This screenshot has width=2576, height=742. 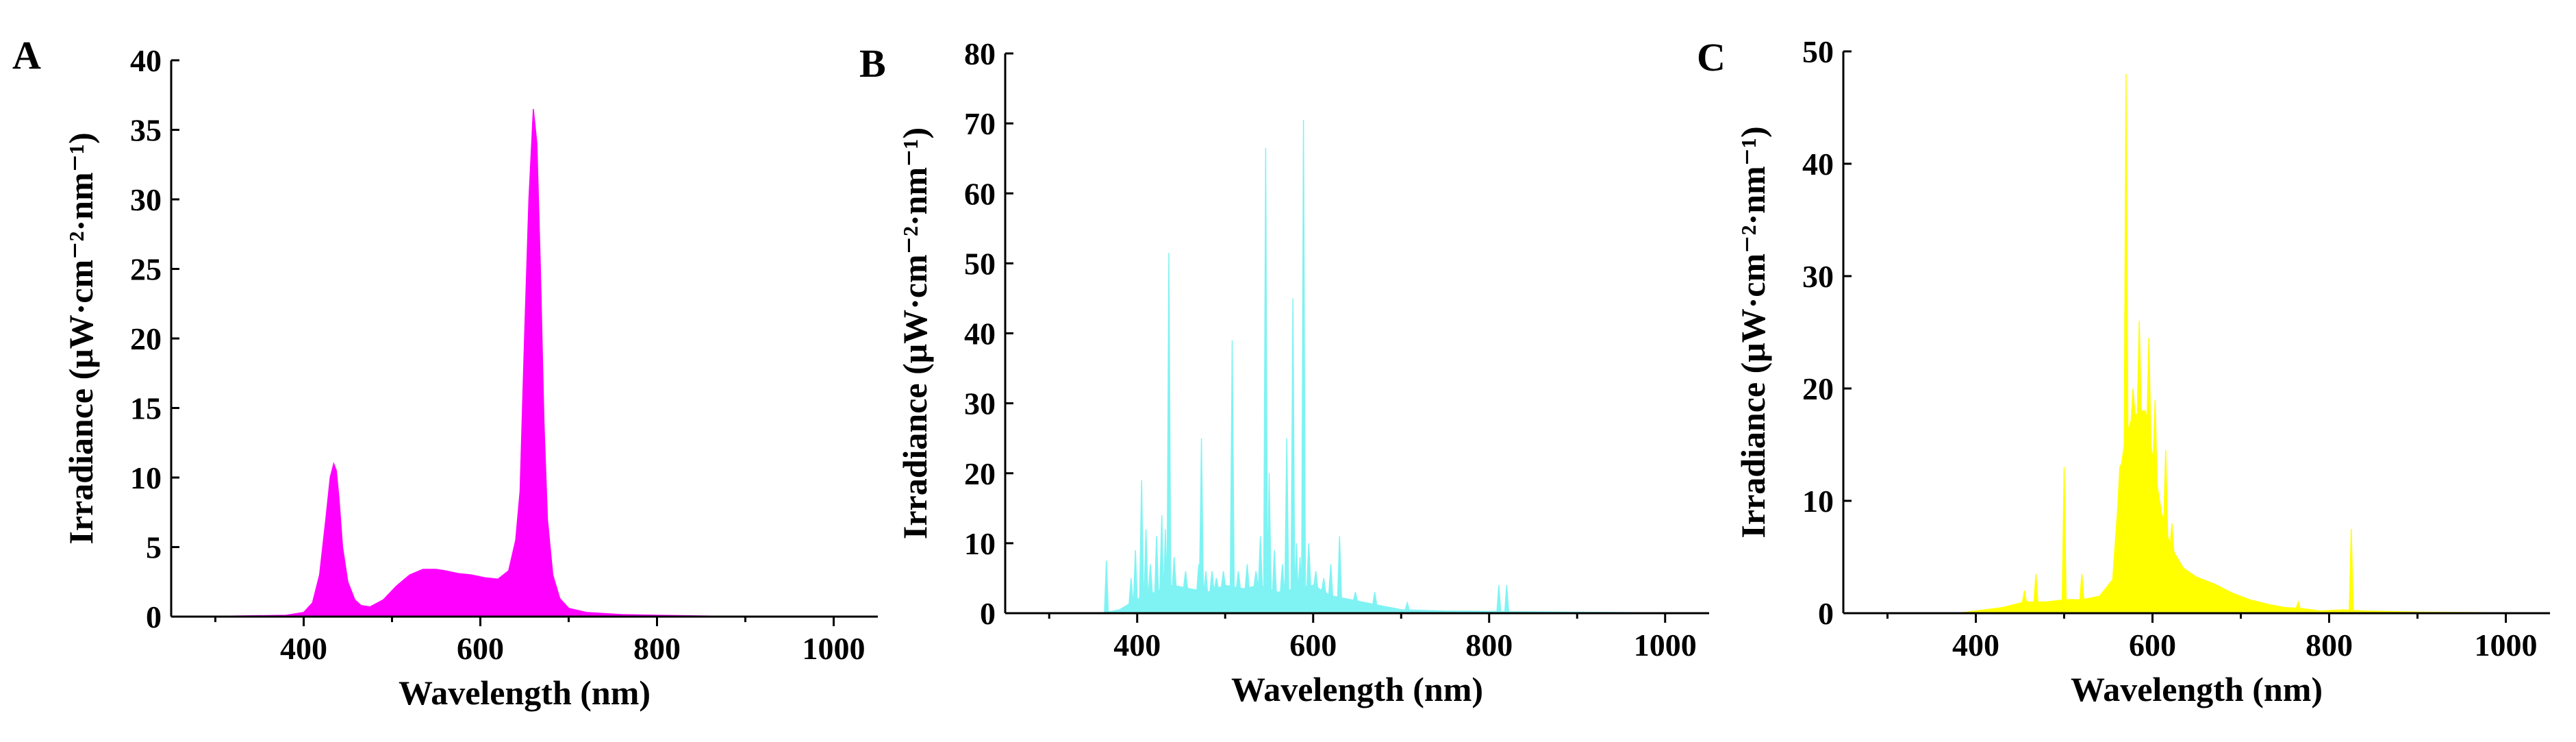 I want to click on y-tick-label: 60, so click(x=980, y=193).